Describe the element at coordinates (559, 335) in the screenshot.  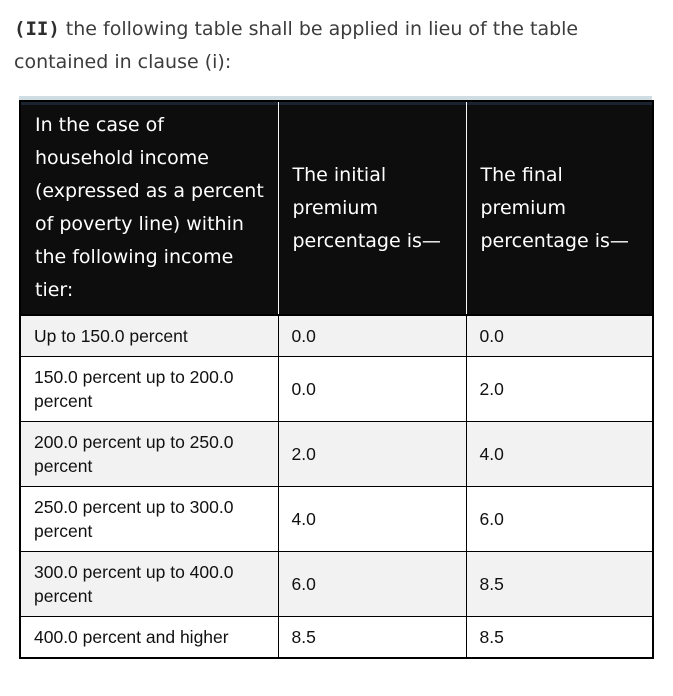
I see `final-premium-cell: 0.0` at that location.